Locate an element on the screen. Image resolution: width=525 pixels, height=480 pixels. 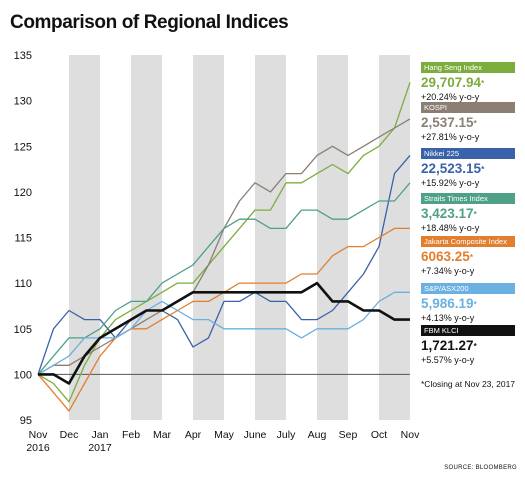
x-tick-label: Mar is located at coordinates (162, 435).